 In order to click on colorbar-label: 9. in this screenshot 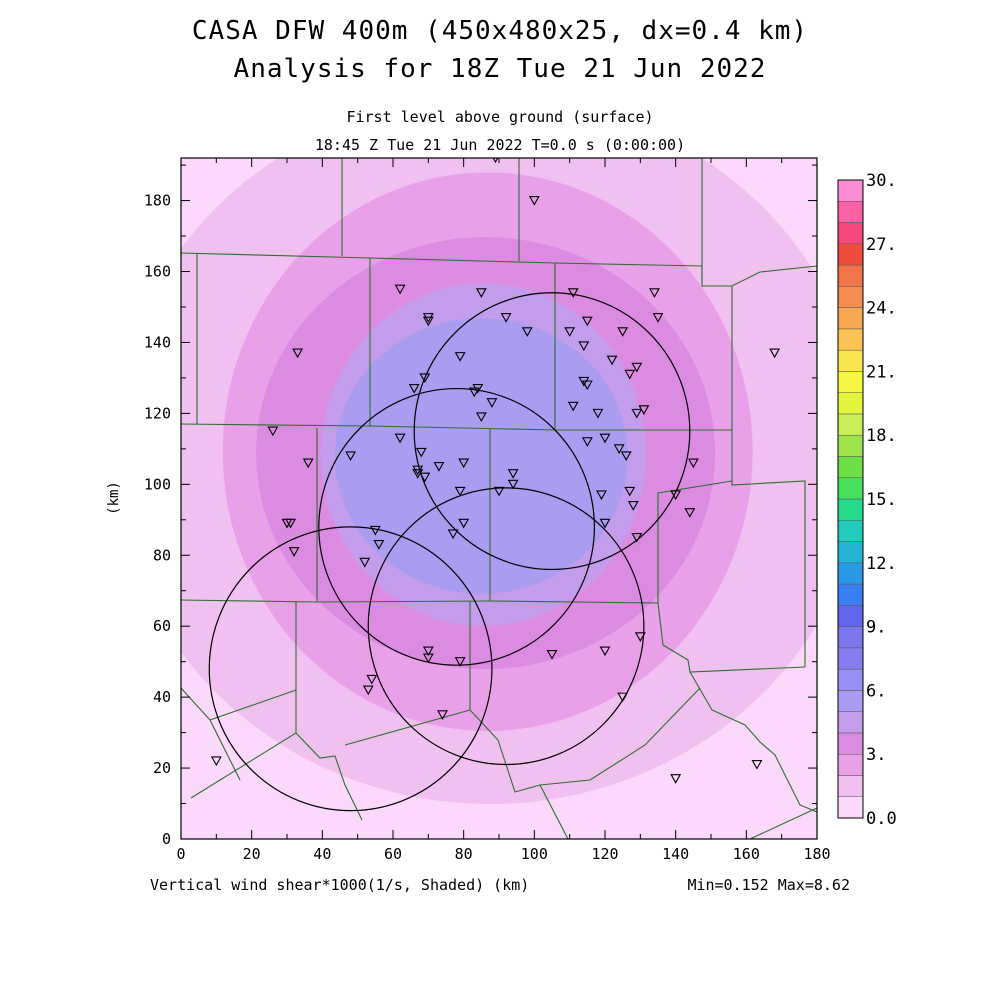, I will do `click(876, 628)`.